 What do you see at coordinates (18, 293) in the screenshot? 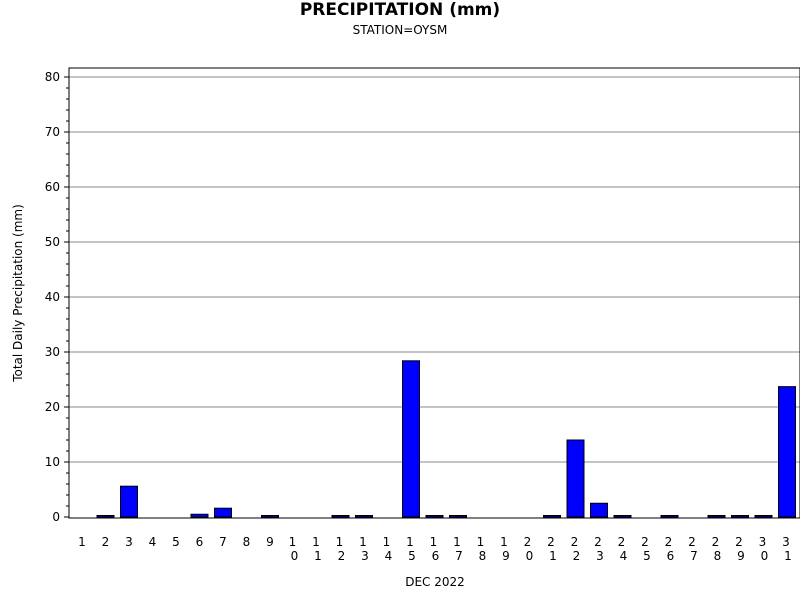
I see `y-axis-label: Total Daily Precipitation (mm)` at bounding box center [18, 293].